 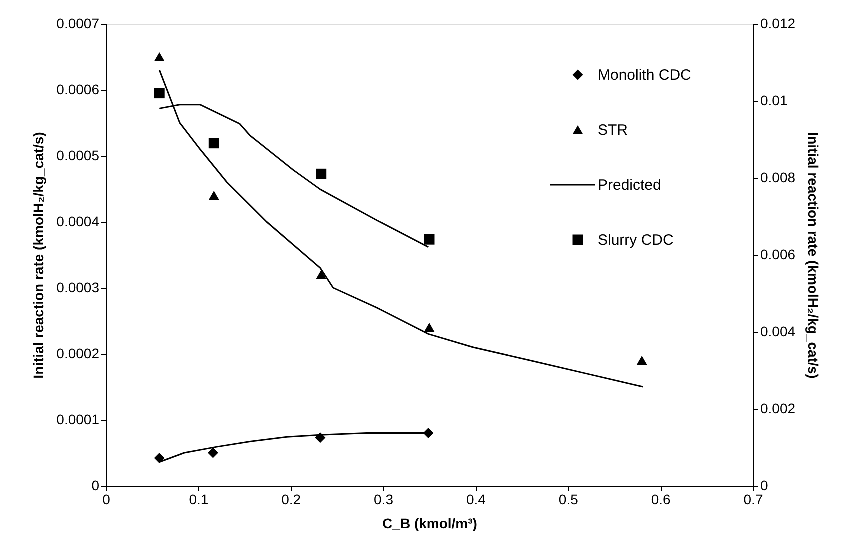 What do you see at coordinates (778, 24) in the screenshot?
I see `y2-tick-label: 0.012` at bounding box center [778, 24].